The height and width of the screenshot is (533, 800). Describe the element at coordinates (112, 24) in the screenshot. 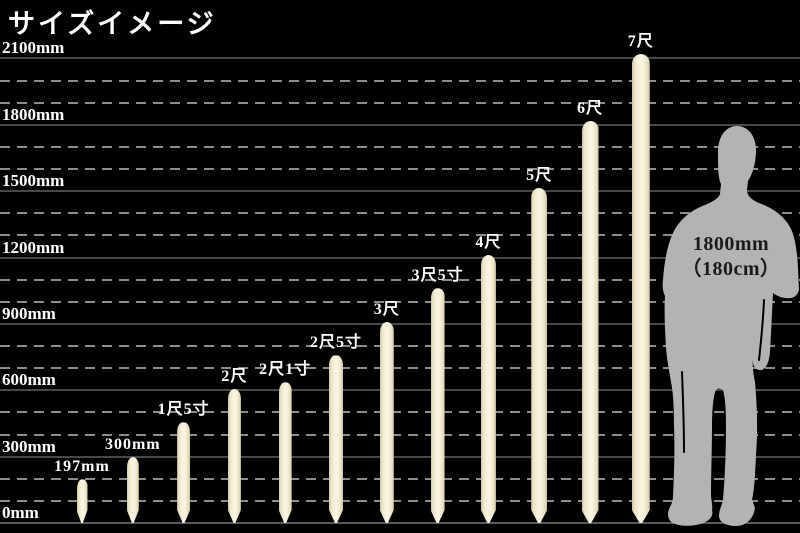

I see `page-title: サイズイメージ` at that location.